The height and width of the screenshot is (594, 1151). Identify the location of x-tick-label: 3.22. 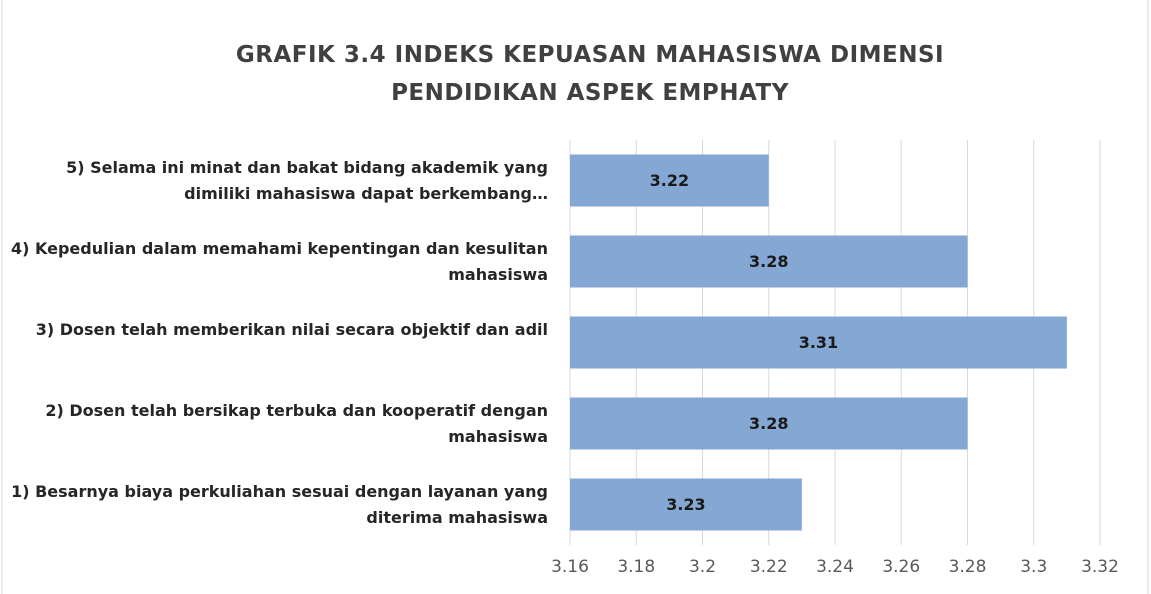
(769, 567).